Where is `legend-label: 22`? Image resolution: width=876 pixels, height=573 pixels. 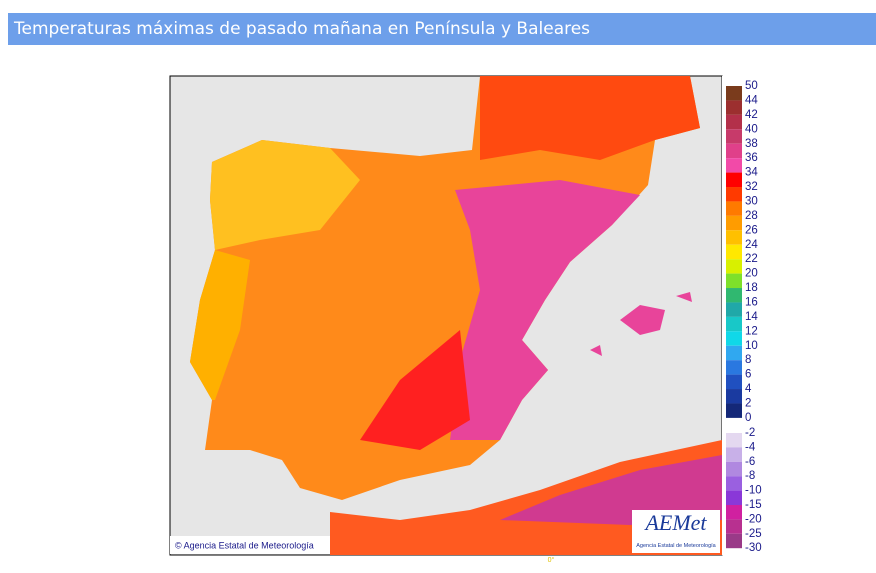 legend-label: 22 is located at coordinates (751, 259).